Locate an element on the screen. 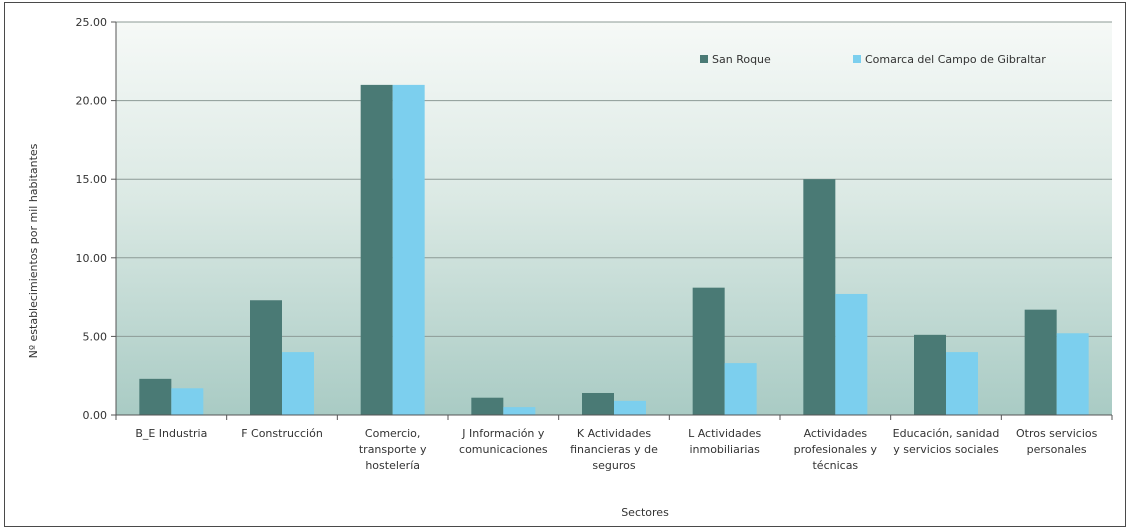 Image resolution: width=1130 pixels, height=531 pixels. y-tick-label: 0.00 is located at coordinates (95, 415).